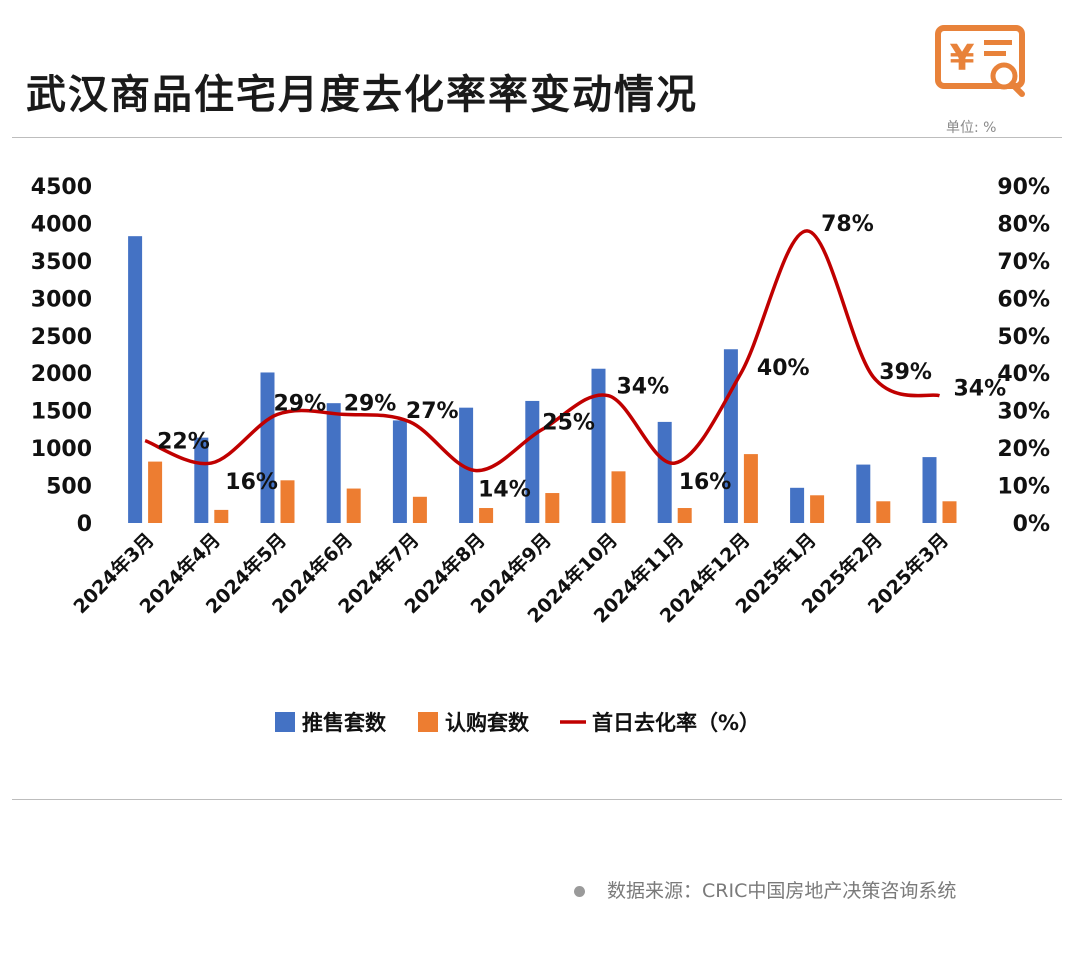 This screenshot has width=1080, height=957. What do you see at coordinates (61, 187) in the screenshot?
I see `y-left-tick-label: 4500` at bounding box center [61, 187].